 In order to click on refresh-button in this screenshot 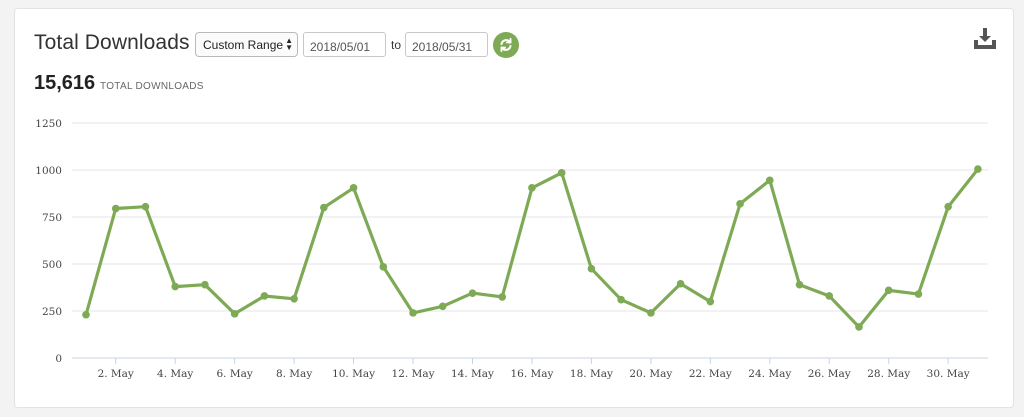, I will do `click(506, 45)`.